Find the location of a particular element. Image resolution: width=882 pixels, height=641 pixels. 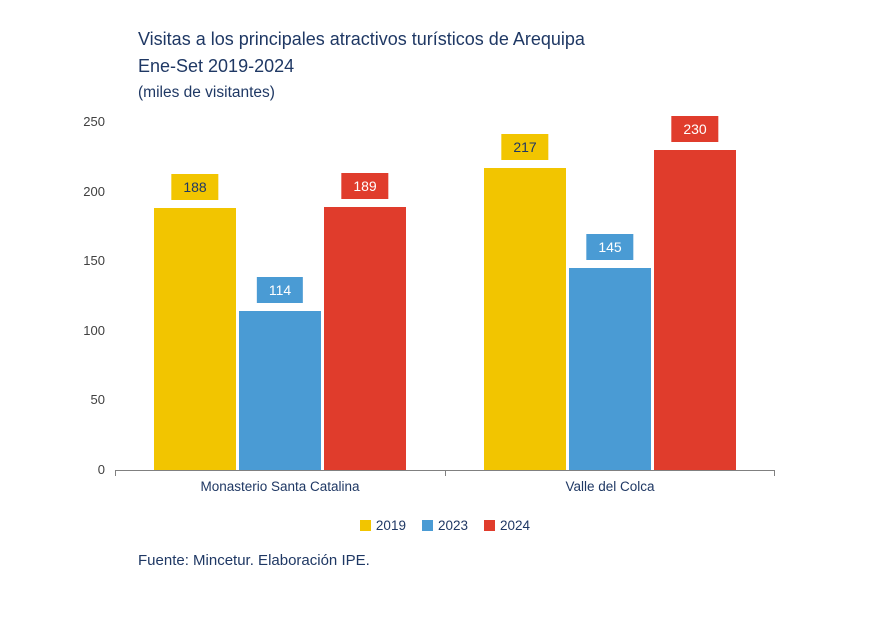

bar-2019-cat1: 217 is located at coordinates (525, 301).